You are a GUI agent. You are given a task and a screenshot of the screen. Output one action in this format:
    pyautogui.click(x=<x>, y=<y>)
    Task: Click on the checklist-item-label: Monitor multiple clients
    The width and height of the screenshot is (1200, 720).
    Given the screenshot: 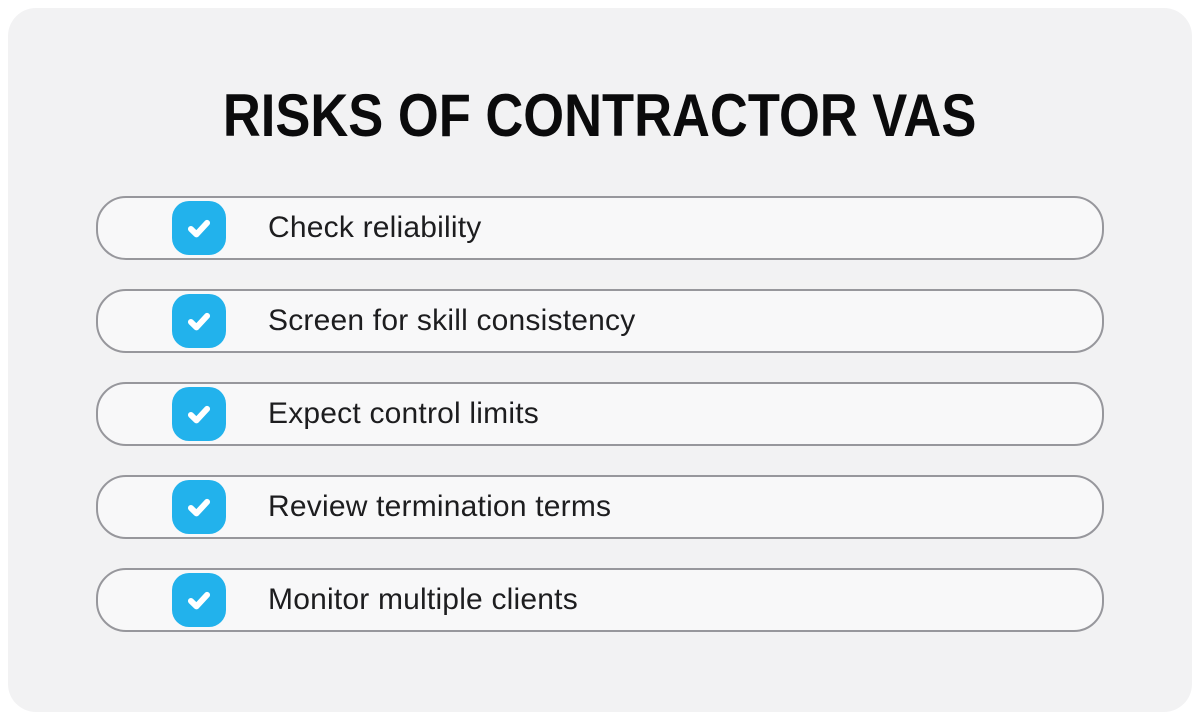 What is the action you would take?
    pyautogui.click(x=423, y=599)
    